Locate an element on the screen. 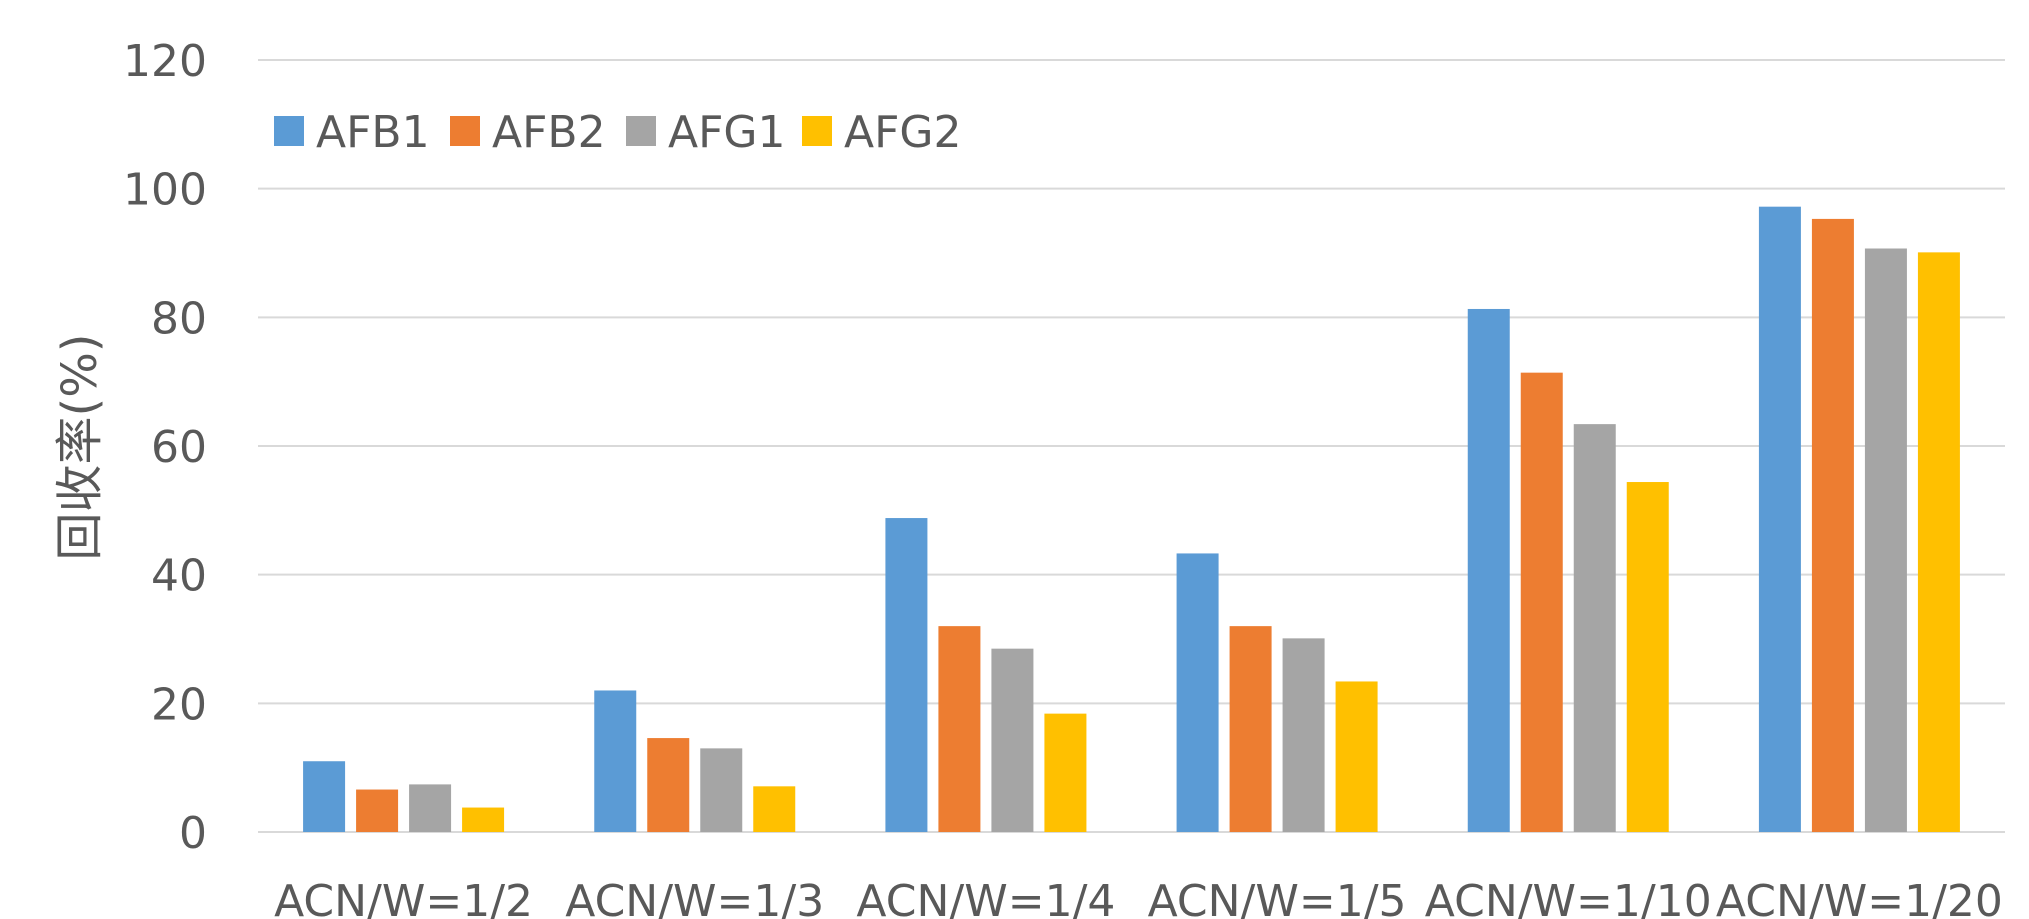 The width and height of the screenshot is (2029, 919). x-tick-label: ACN/W=1/3 is located at coordinates (694, 897).